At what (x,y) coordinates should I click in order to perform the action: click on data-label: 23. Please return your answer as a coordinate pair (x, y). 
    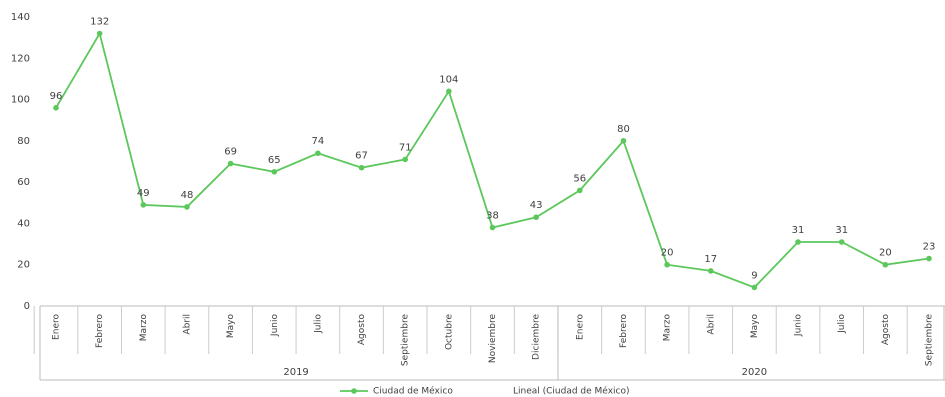
    Looking at the image, I should click on (929, 247).